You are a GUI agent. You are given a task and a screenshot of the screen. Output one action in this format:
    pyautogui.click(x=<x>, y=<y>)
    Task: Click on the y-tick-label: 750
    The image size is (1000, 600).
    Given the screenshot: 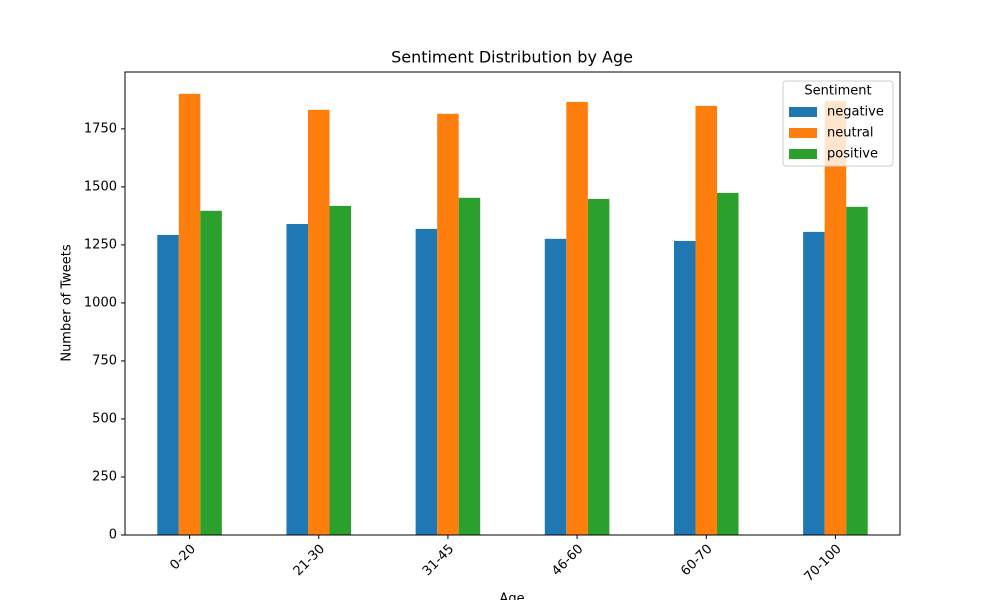 What is the action you would take?
    pyautogui.click(x=104, y=360)
    